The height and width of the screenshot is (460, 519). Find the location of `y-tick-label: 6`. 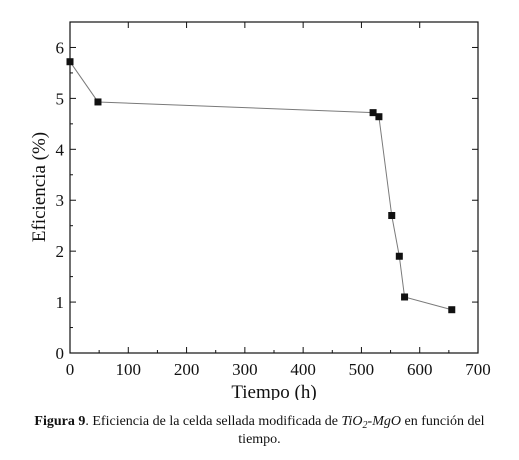

y-tick-label: 6 is located at coordinates (60, 47).